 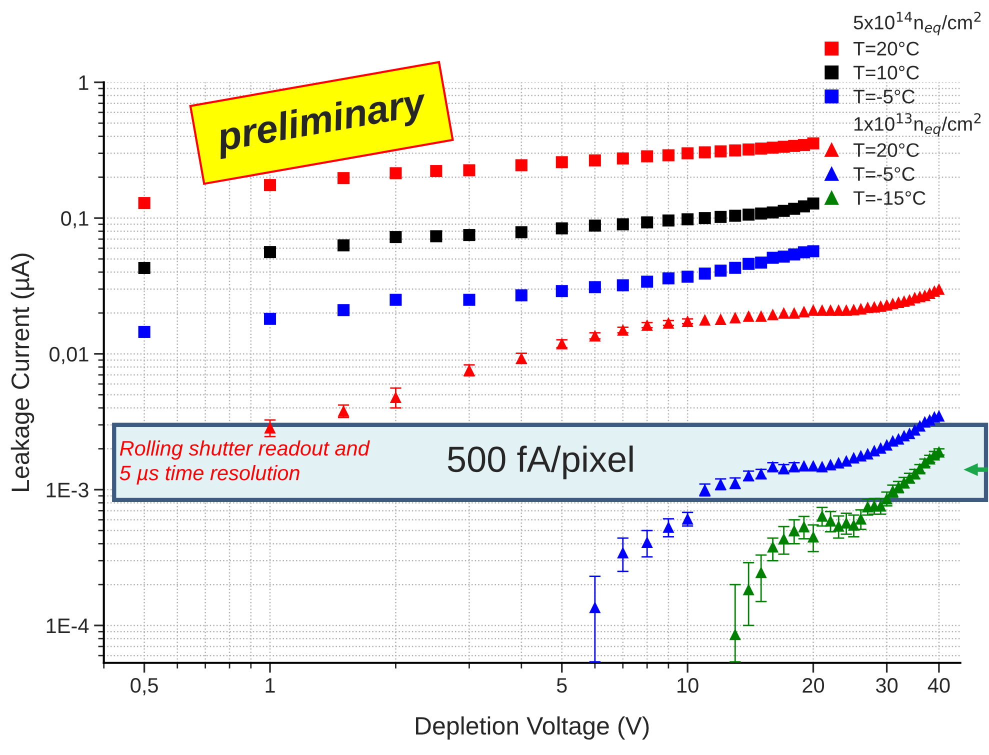 I want to click on y-tick-label: 0,1, so click(x=74, y=219).